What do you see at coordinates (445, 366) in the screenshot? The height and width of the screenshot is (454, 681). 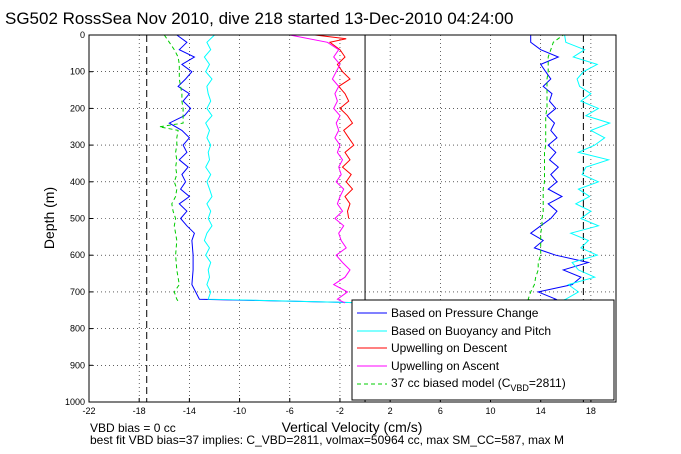 I see `legend-label-ascent: Upwelling on Ascent` at bounding box center [445, 366].